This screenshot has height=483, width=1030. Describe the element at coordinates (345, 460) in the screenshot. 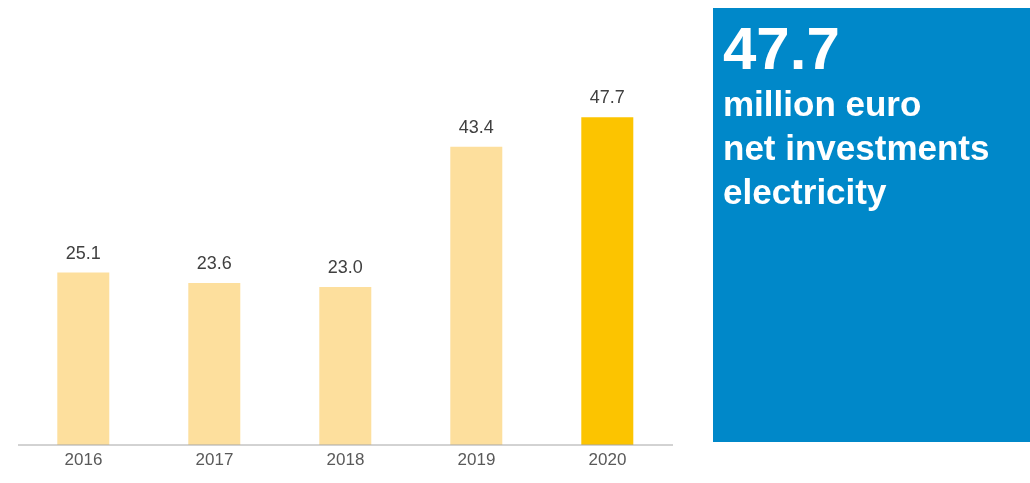

I see `x-tick-label: 2018` at that location.